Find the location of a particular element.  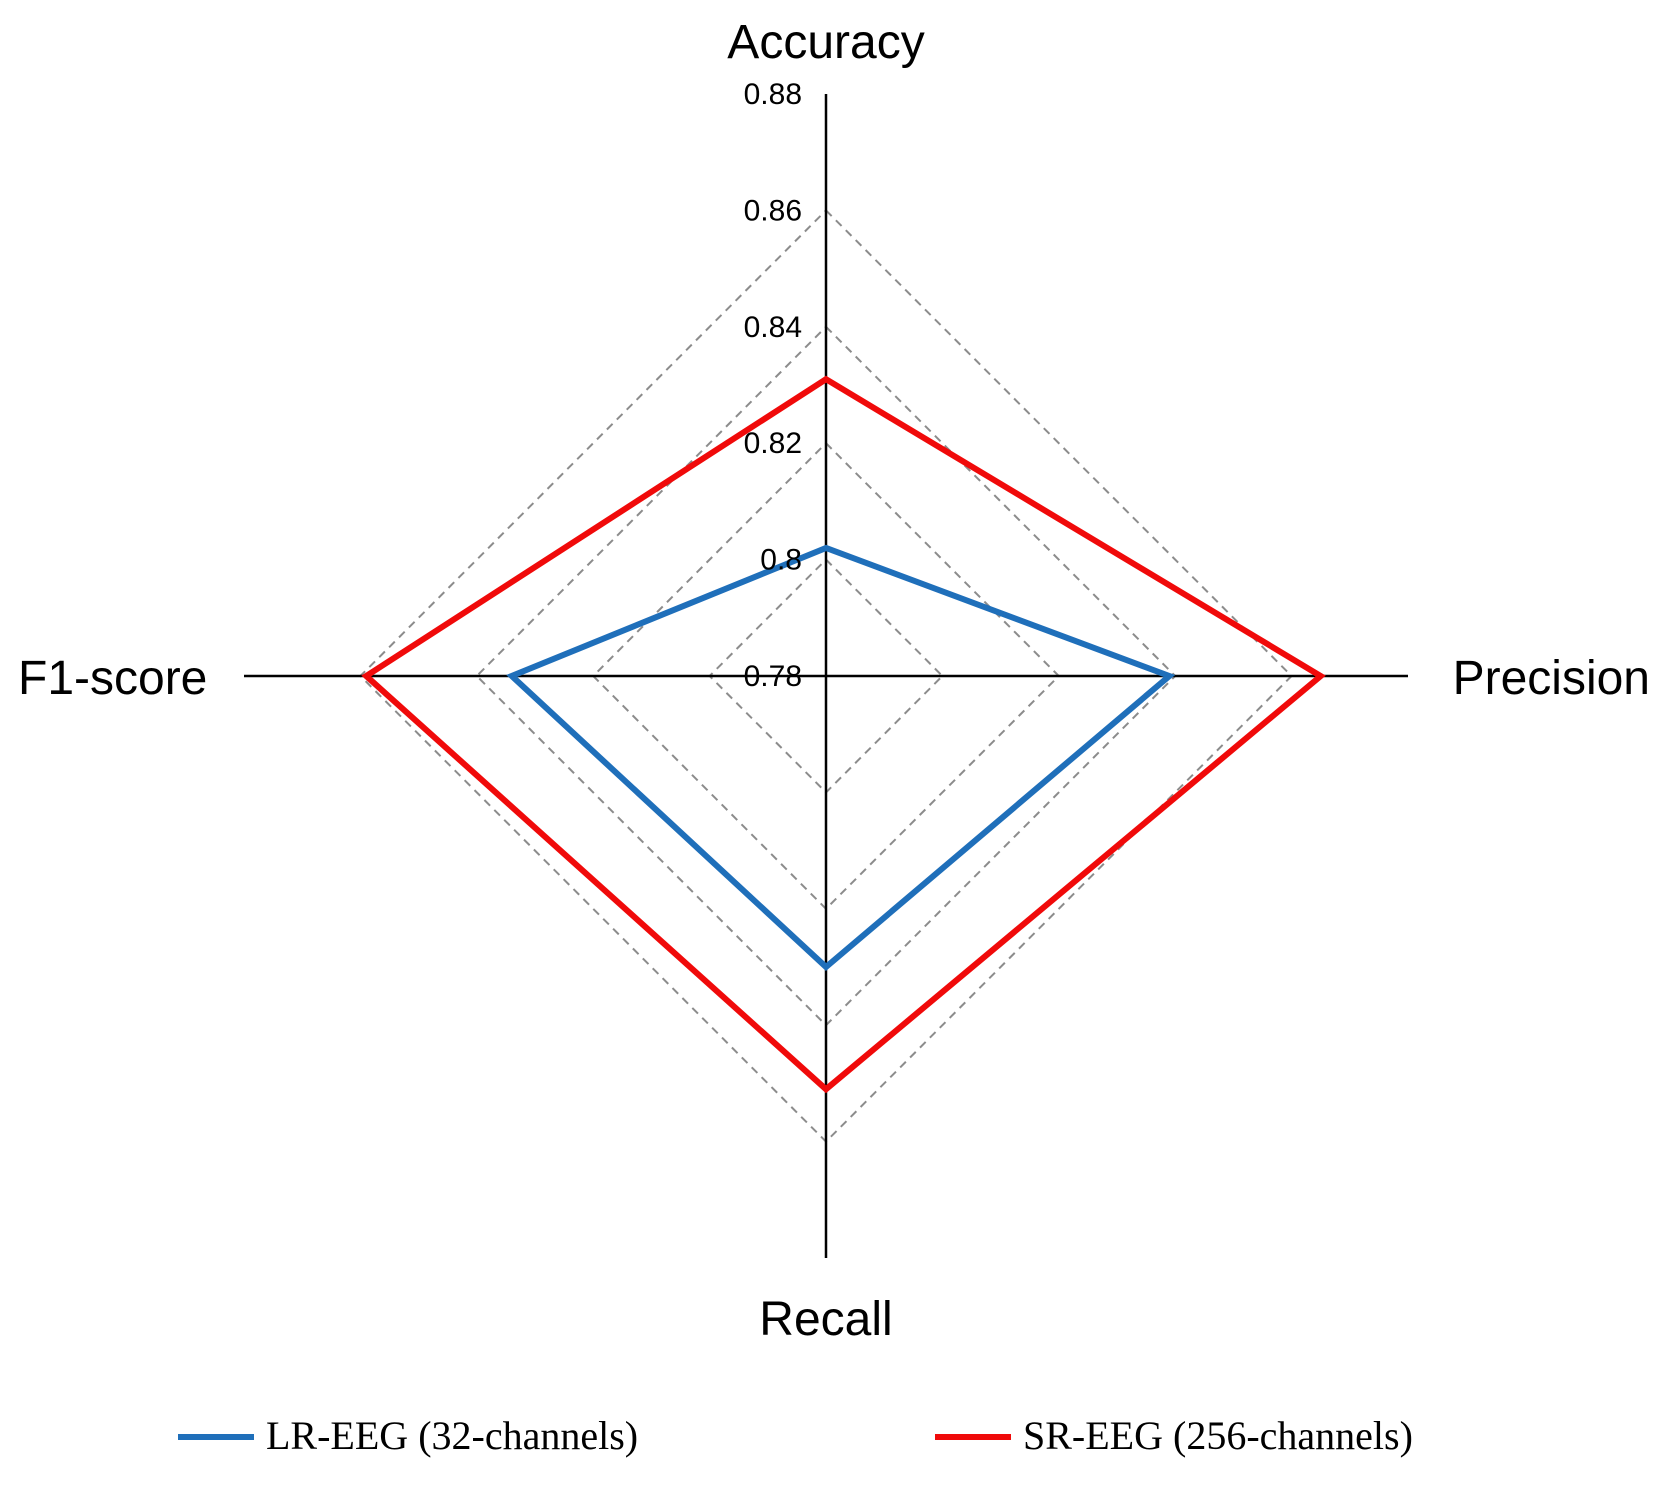

legend-label: SR-EEG (256-channels) is located at coordinates (1218, 1435).